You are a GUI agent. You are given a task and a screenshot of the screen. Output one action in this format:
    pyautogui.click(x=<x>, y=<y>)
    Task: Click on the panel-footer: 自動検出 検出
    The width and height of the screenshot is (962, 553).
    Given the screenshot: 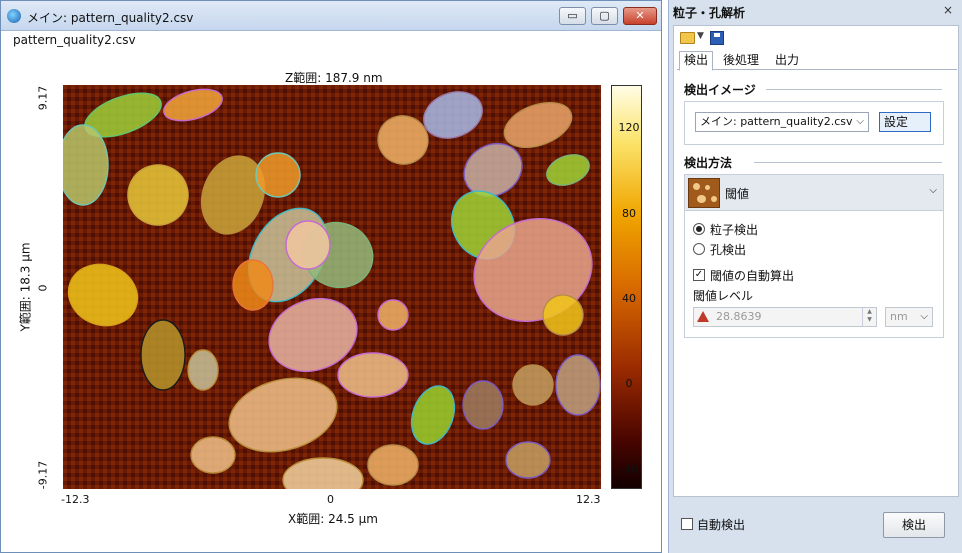 What is the action you would take?
    pyautogui.click(x=815, y=525)
    